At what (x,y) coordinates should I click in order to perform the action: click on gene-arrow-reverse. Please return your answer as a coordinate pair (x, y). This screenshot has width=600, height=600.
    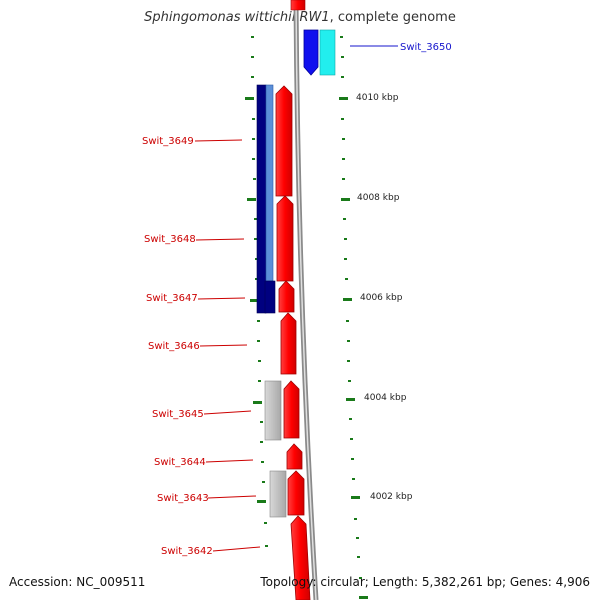
    Looking at the image, I should click on (311, 52).